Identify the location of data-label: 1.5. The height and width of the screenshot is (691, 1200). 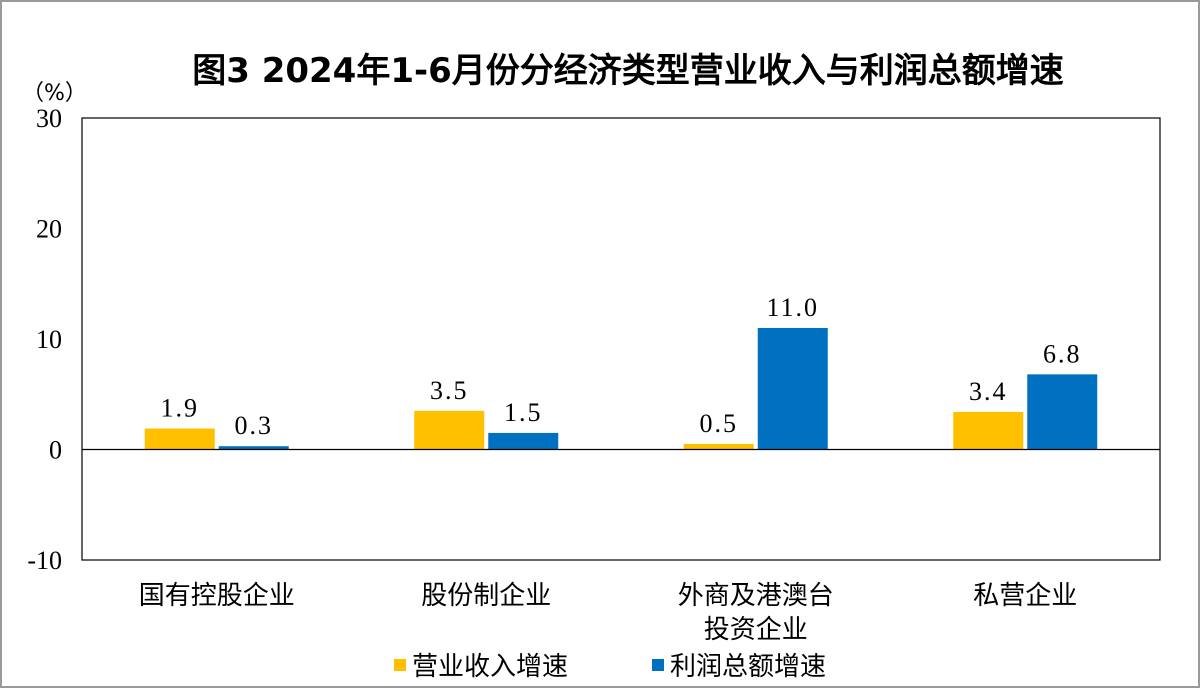
(523, 412).